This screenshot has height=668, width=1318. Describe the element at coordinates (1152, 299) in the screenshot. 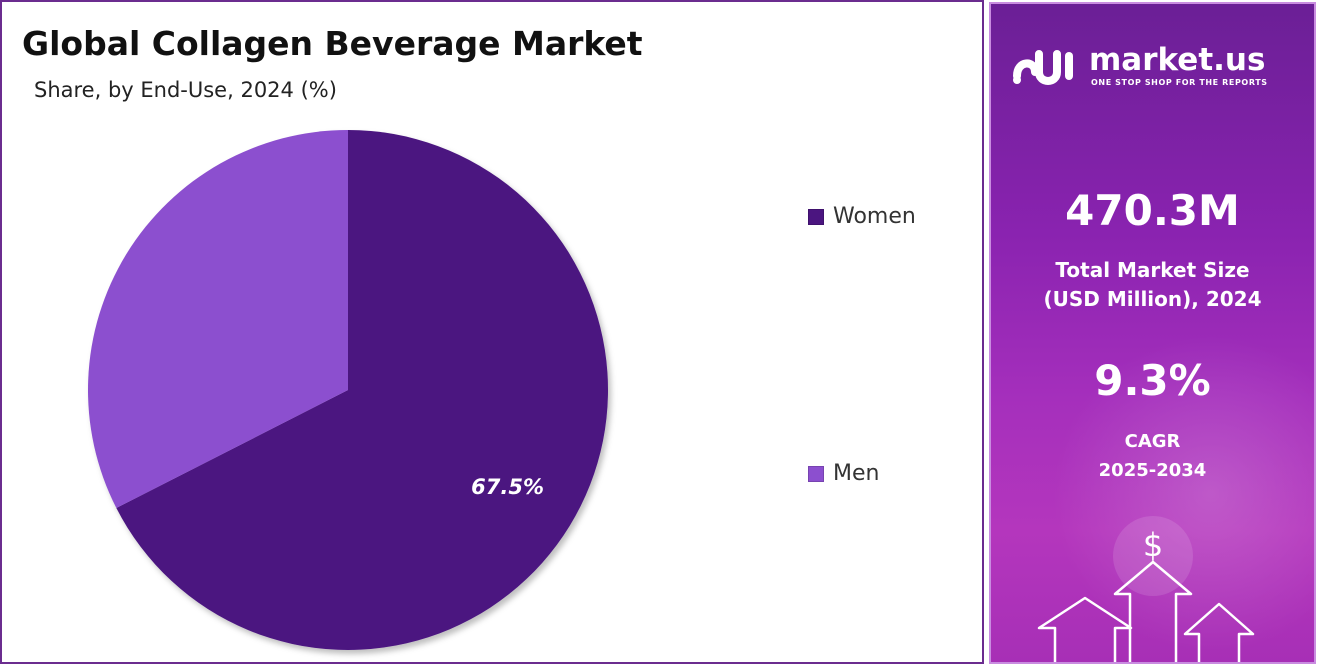

I see `market-size-unit-year: (USD Million), 2024` at that location.